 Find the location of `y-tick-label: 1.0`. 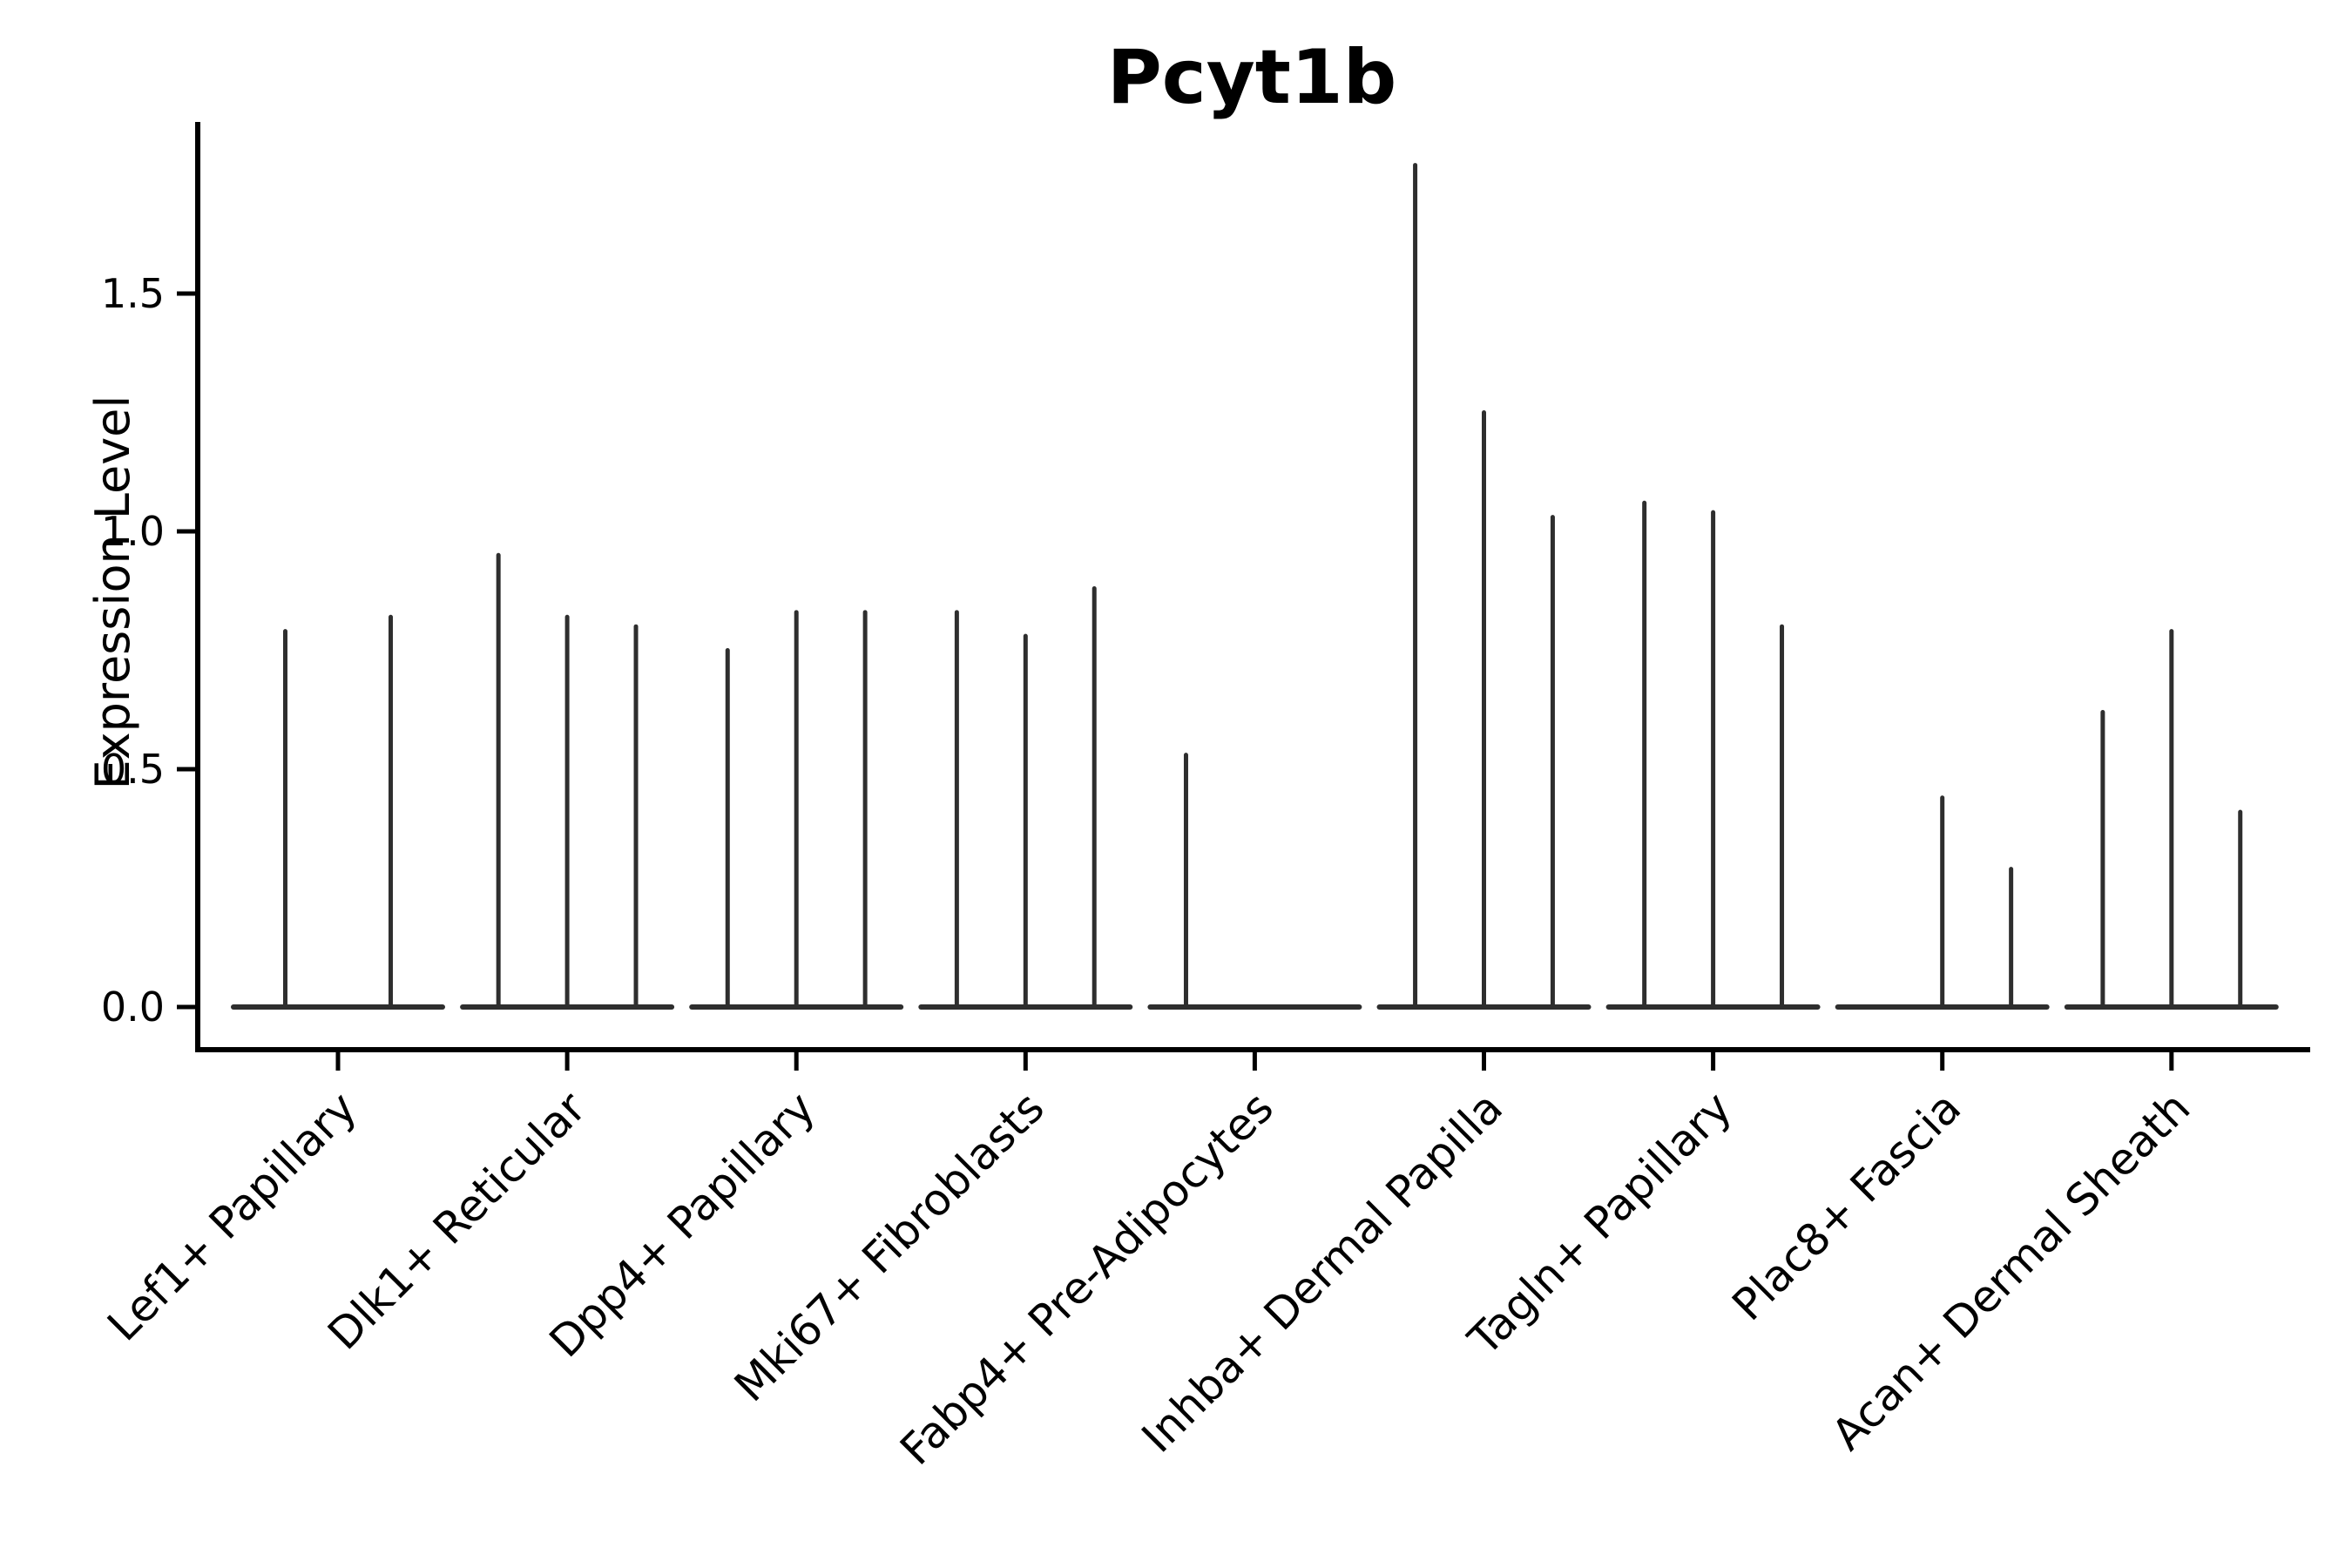

y-tick-label: 1.0 is located at coordinates (133, 531).